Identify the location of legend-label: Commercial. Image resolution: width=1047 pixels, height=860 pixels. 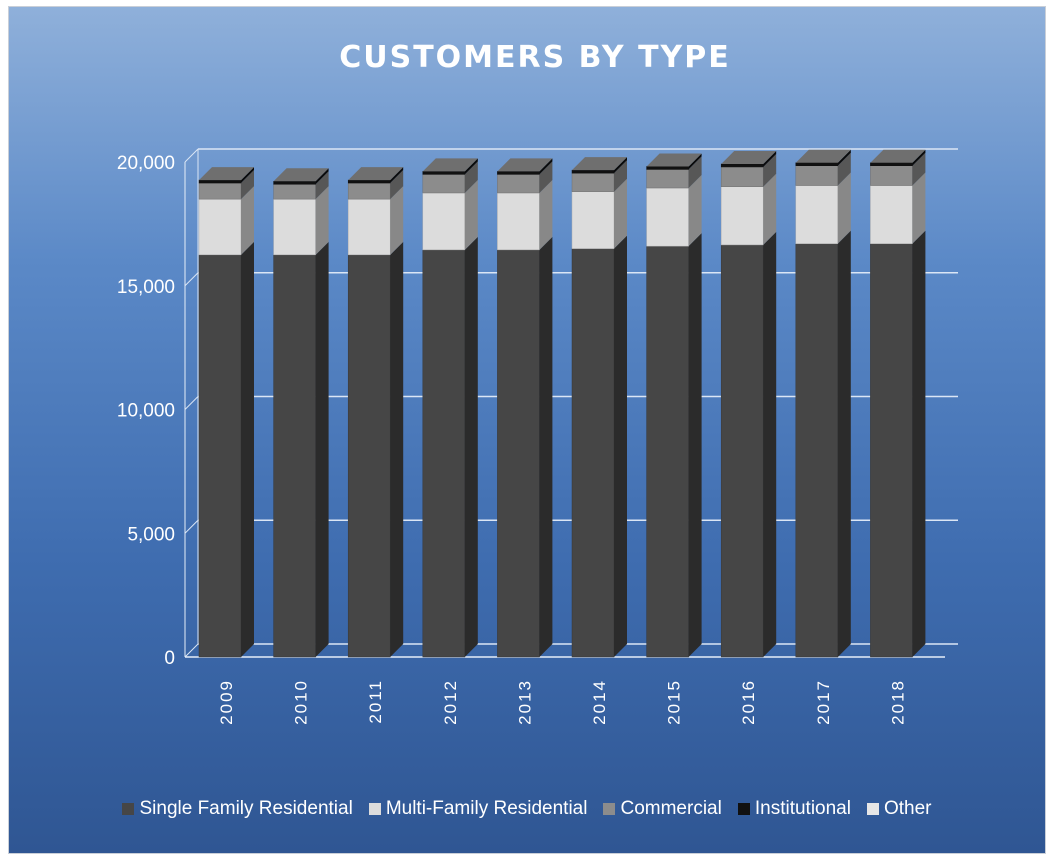
(671, 808).